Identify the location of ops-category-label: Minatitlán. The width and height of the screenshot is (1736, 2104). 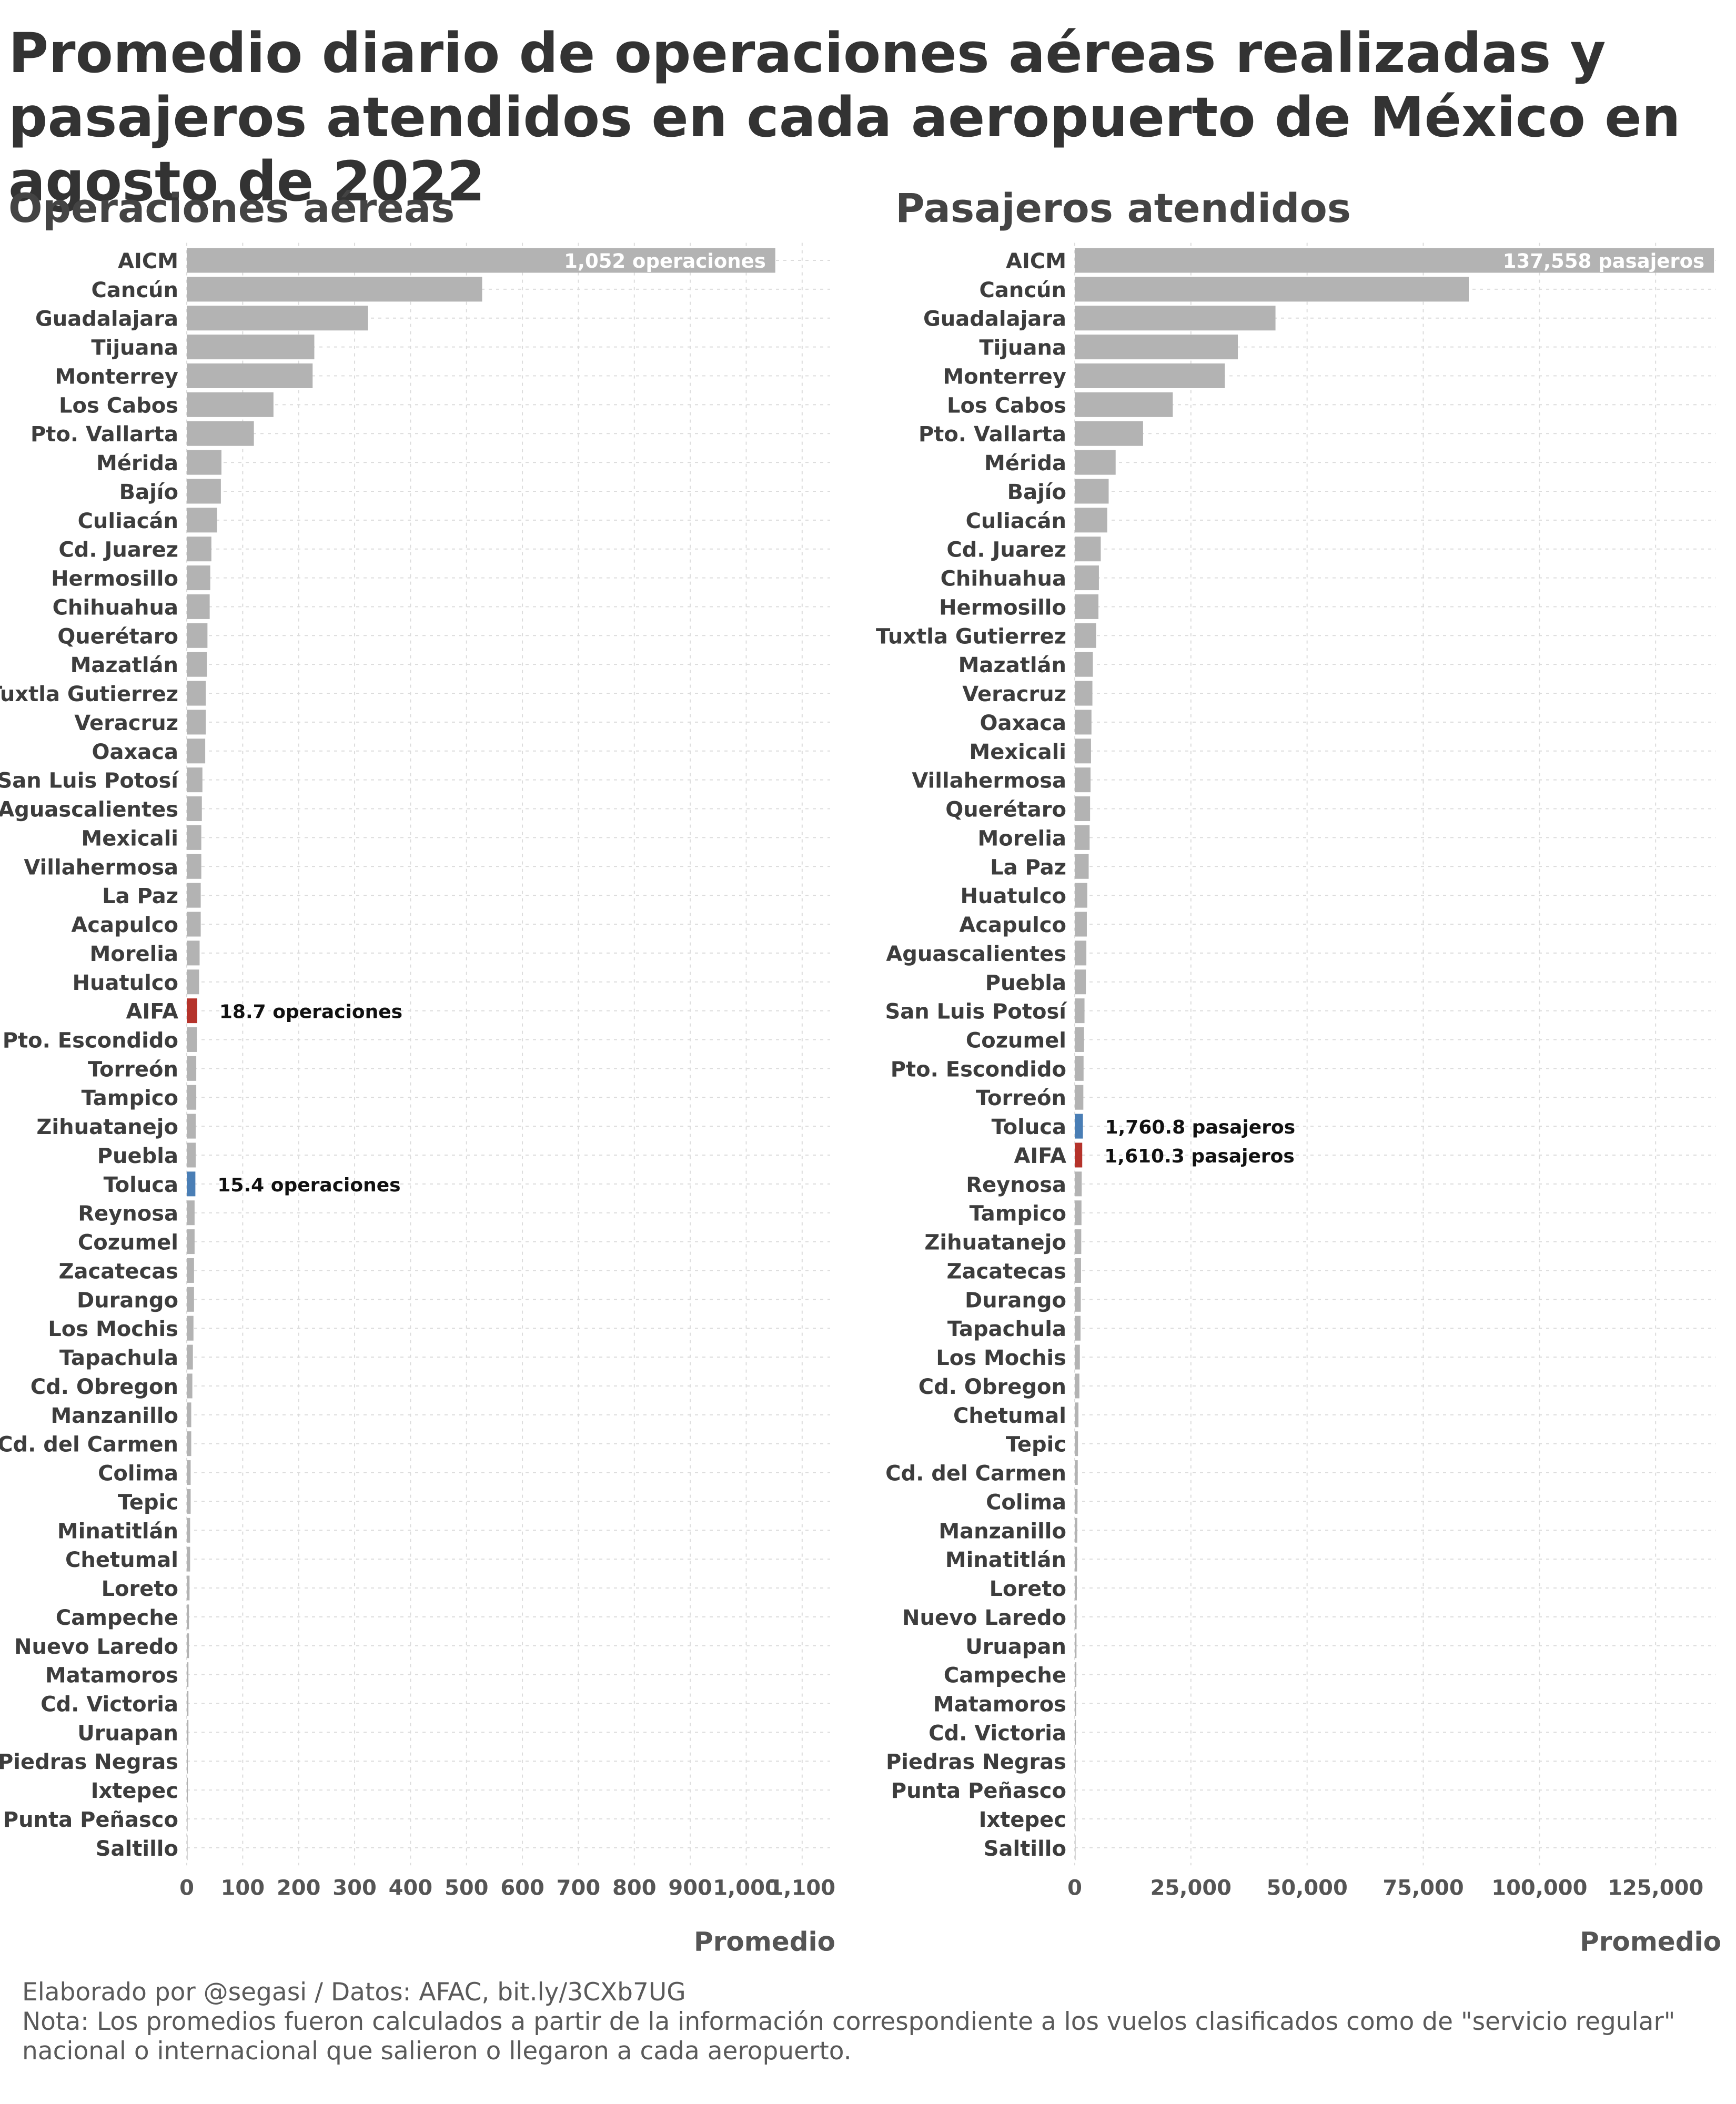
(117, 1531).